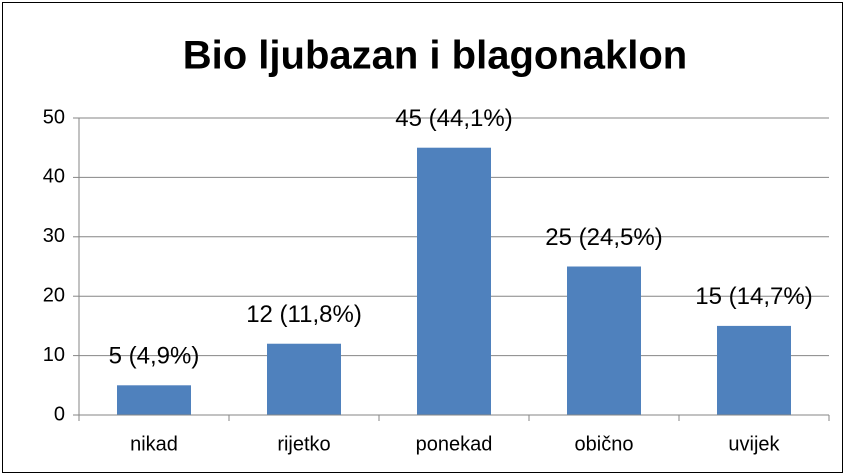  I want to click on y-tick-label: 30, so click(54, 236).